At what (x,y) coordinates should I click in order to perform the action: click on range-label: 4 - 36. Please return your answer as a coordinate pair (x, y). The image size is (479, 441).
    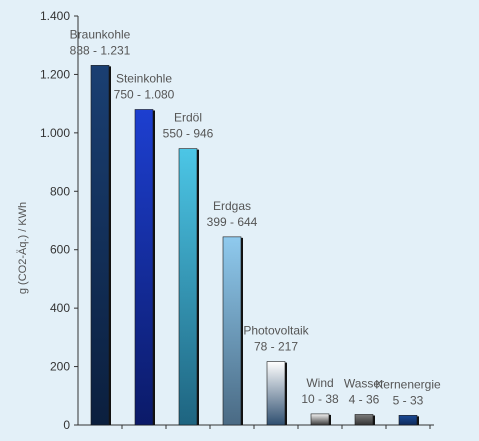
    Looking at the image, I should click on (364, 399).